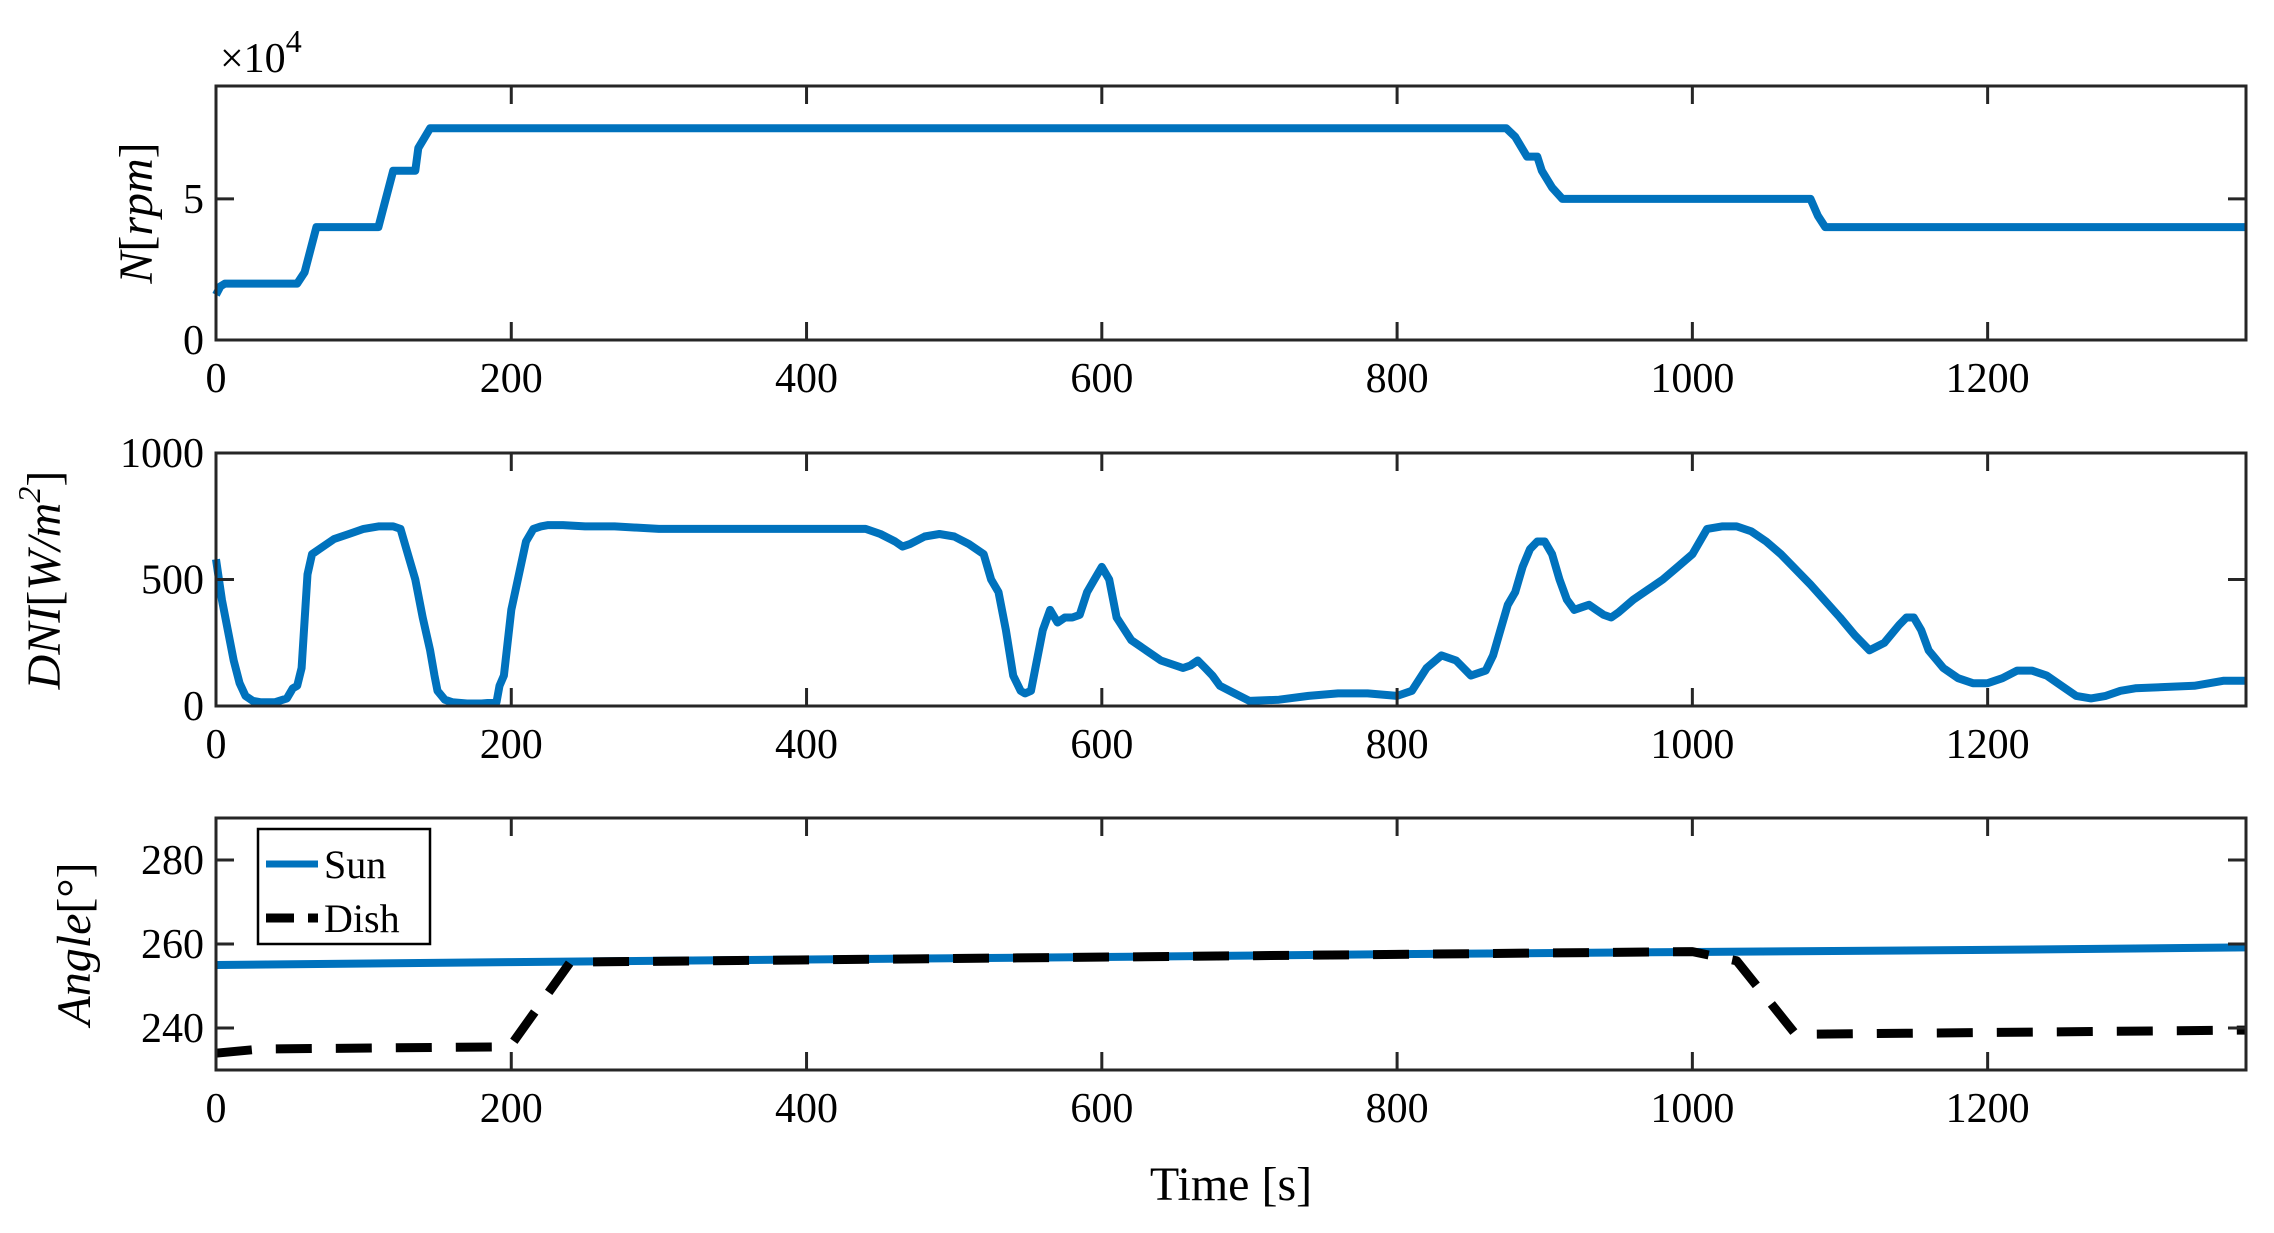 This screenshot has height=1233, width=2274. I want to click on legend-label-sun: Sun, so click(355, 864).